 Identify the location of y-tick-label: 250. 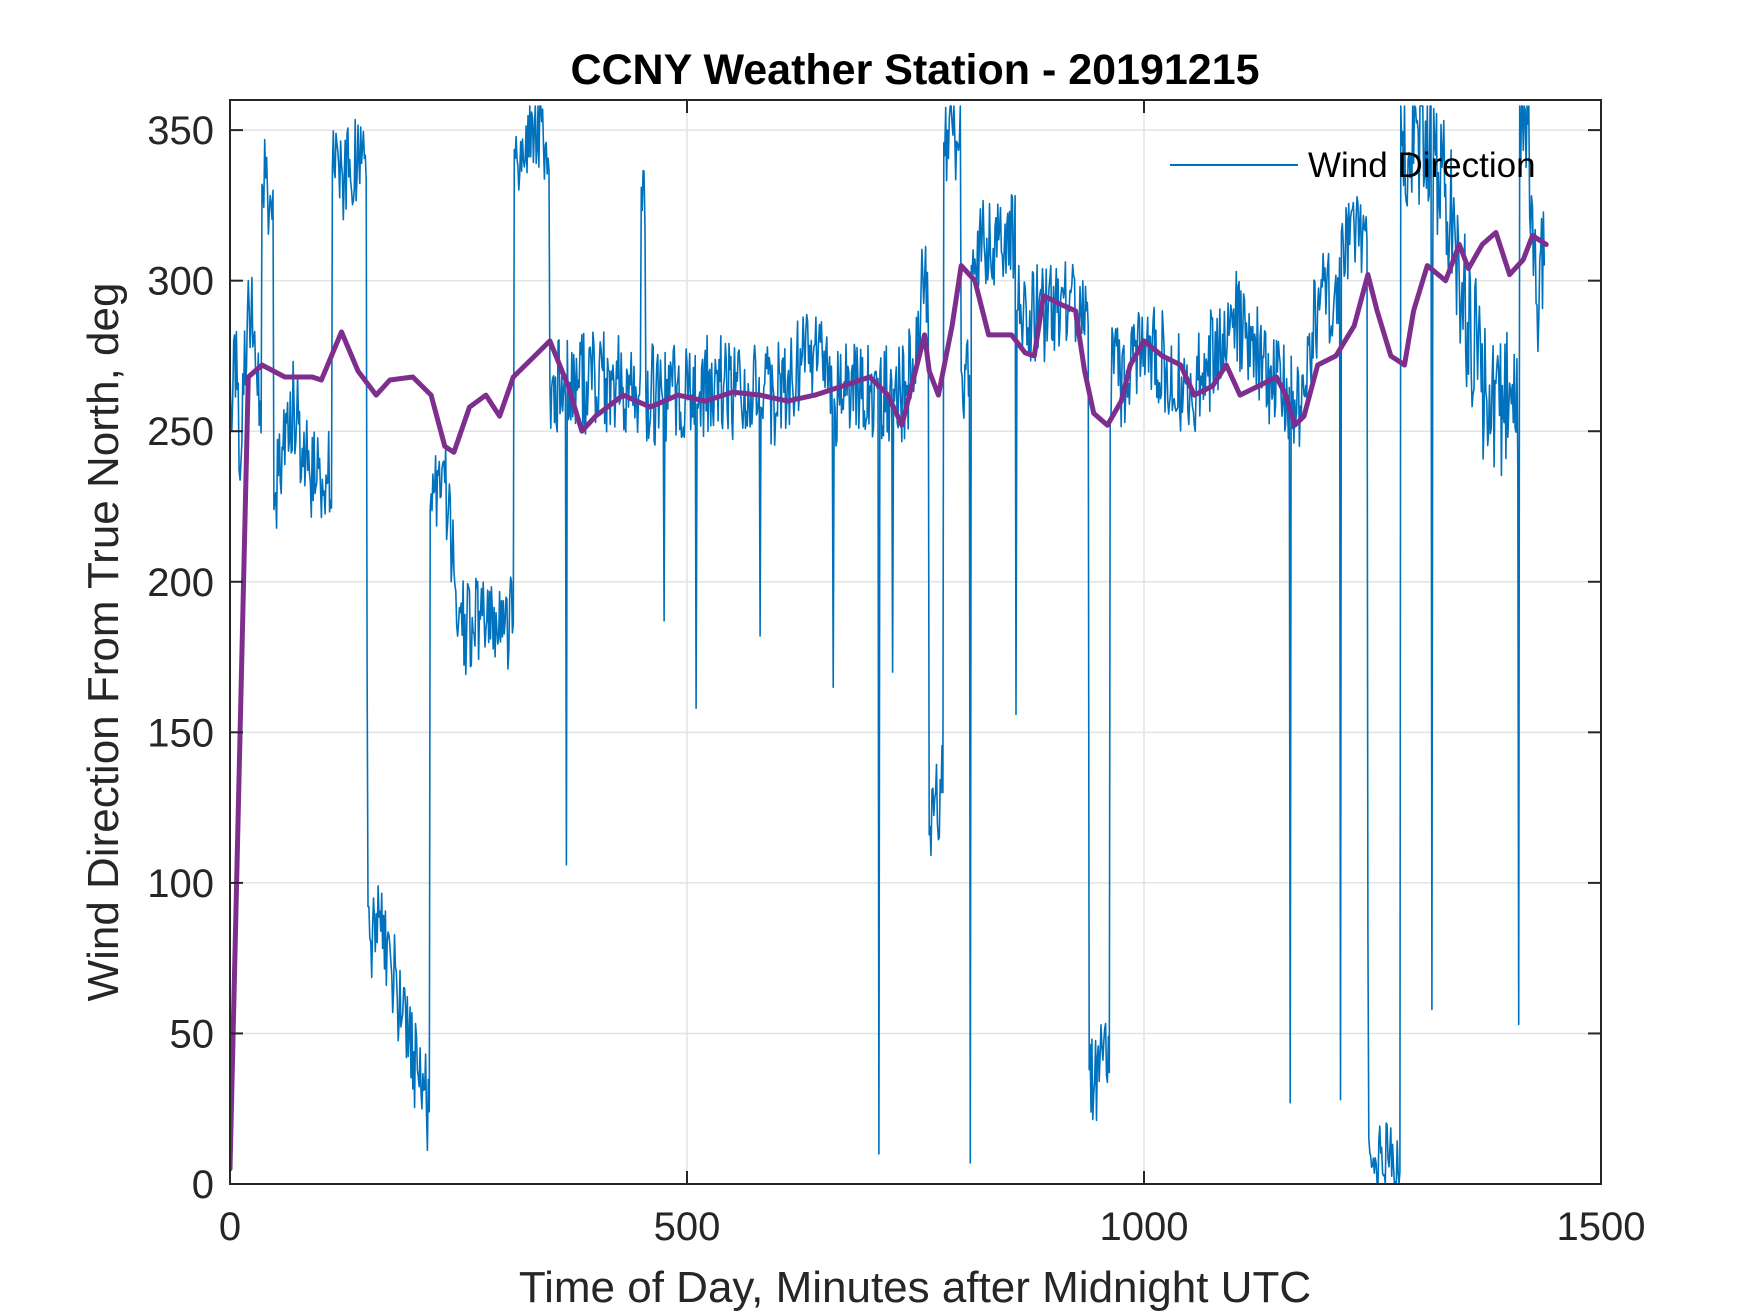
(180, 432).